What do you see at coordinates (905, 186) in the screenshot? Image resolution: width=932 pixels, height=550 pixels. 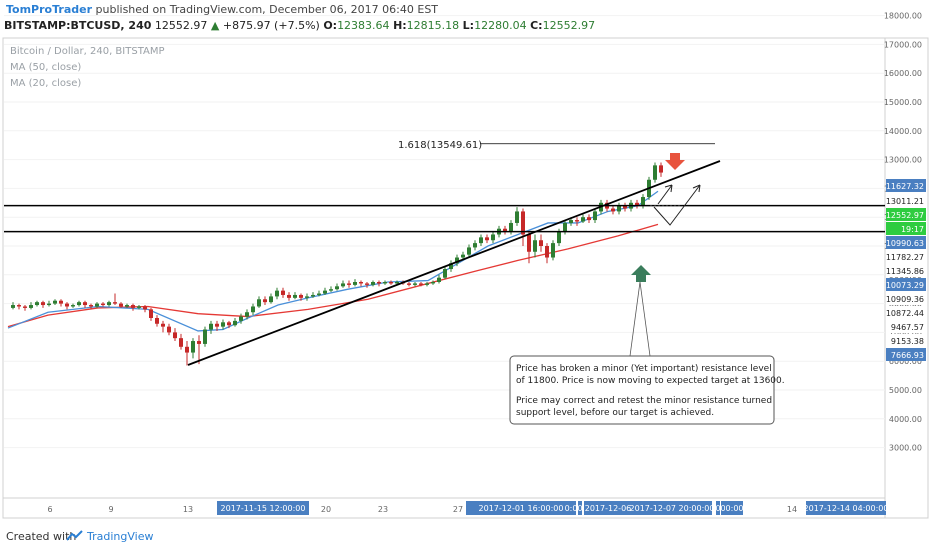 I see `price-scale-label: 11627.32` at bounding box center [905, 186].